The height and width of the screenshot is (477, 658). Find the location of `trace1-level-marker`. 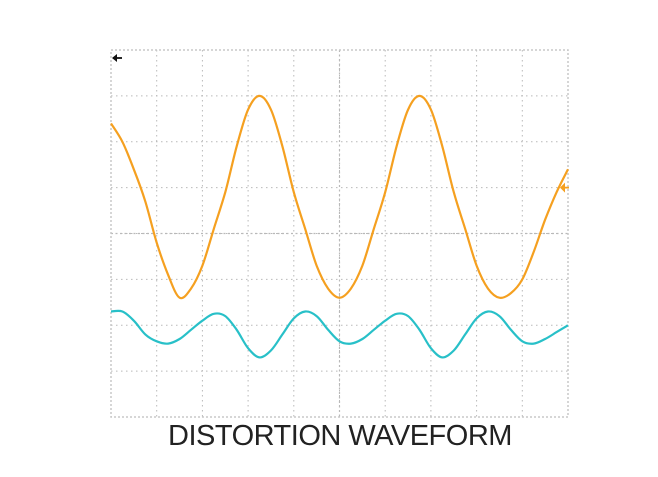

trace1-level-marker is located at coordinates (564, 187).